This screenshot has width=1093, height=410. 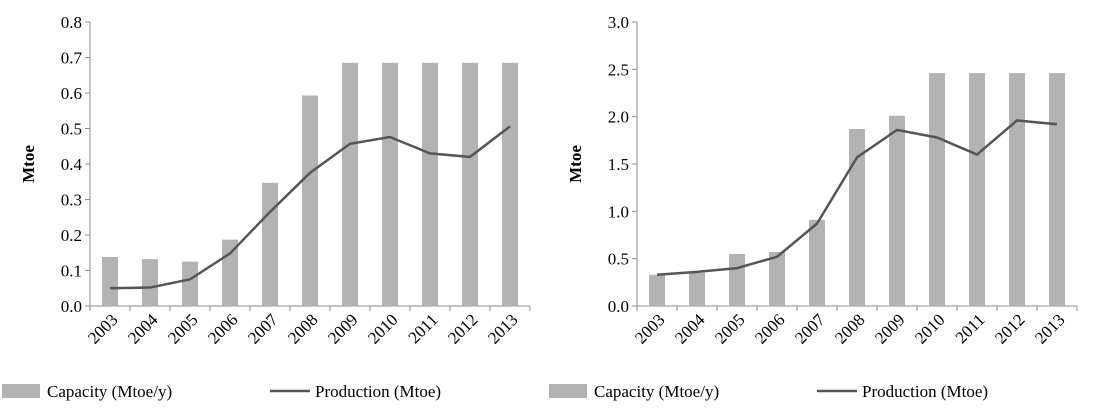 What do you see at coordinates (618, 117) in the screenshot?
I see `y-tick-label: 2.0` at bounding box center [618, 117].